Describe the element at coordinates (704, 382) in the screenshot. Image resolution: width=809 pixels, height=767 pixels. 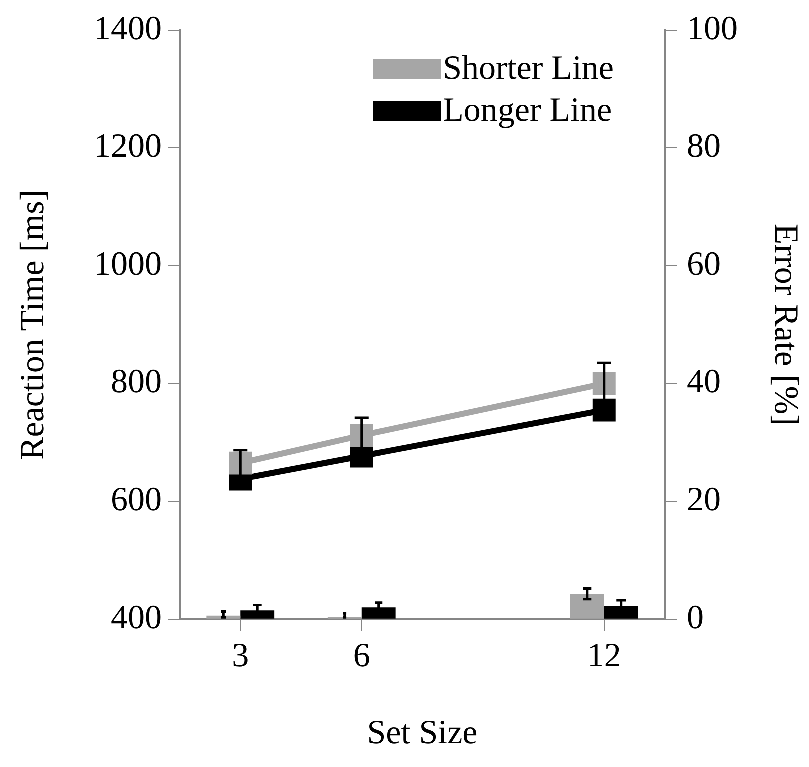
I see `y2-tick-label: 40` at that location.